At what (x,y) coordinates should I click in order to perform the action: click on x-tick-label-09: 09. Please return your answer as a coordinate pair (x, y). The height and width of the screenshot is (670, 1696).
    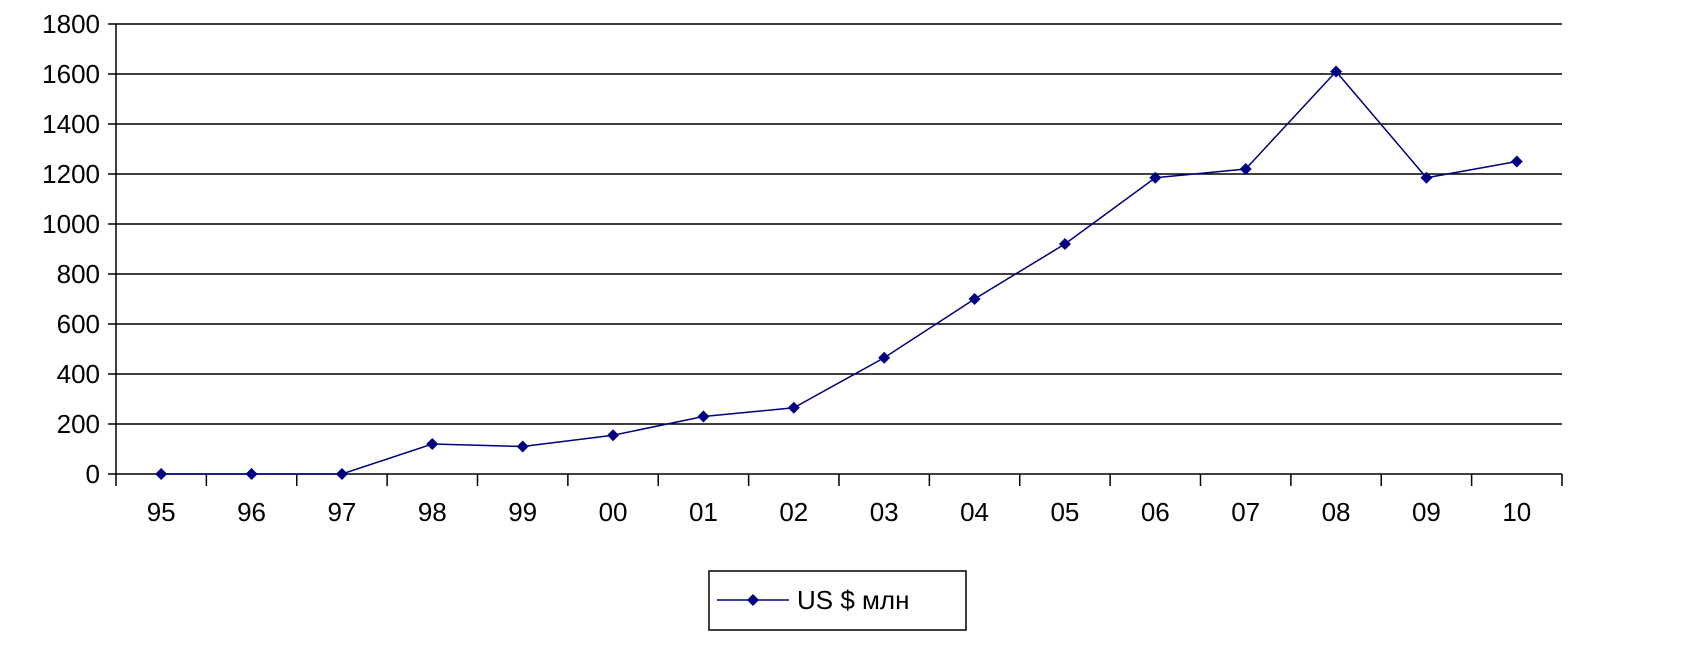
    Looking at the image, I should click on (1426, 512).